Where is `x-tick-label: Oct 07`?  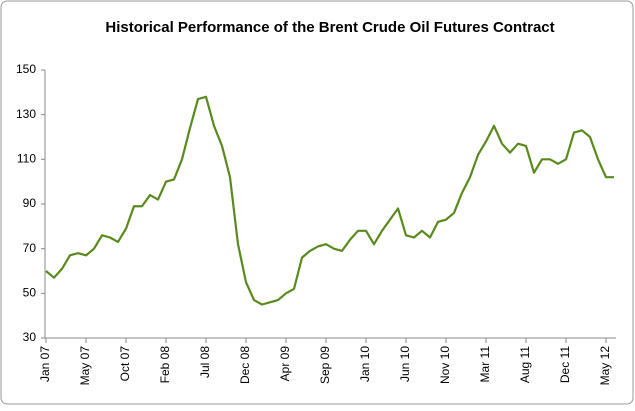
x-tick-label: Oct 07 is located at coordinates (125, 364).